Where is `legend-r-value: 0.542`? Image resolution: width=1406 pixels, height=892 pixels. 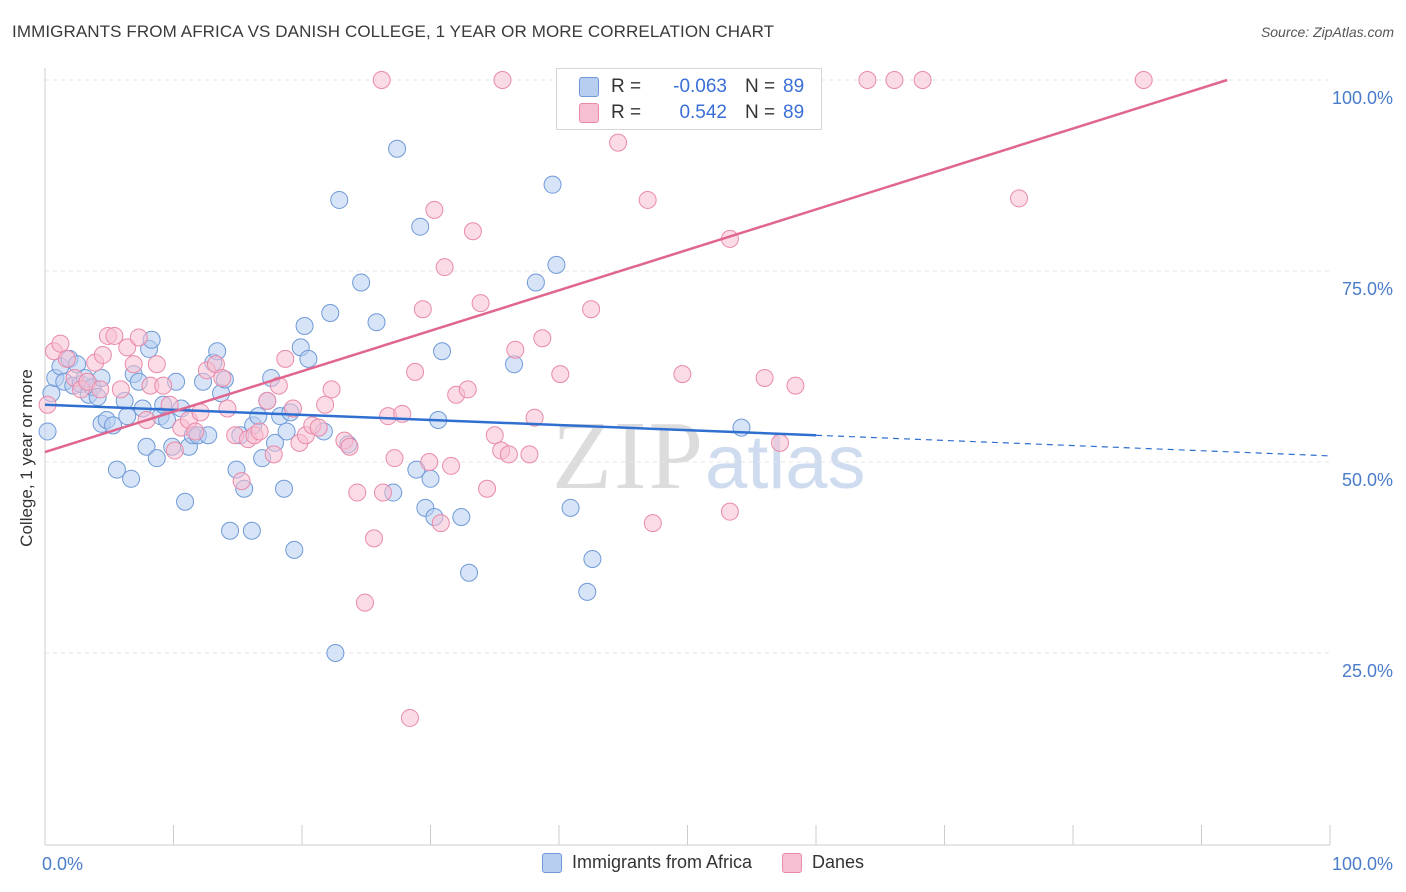
legend-r-value: 0.542 is located at coordinates (703, 112).